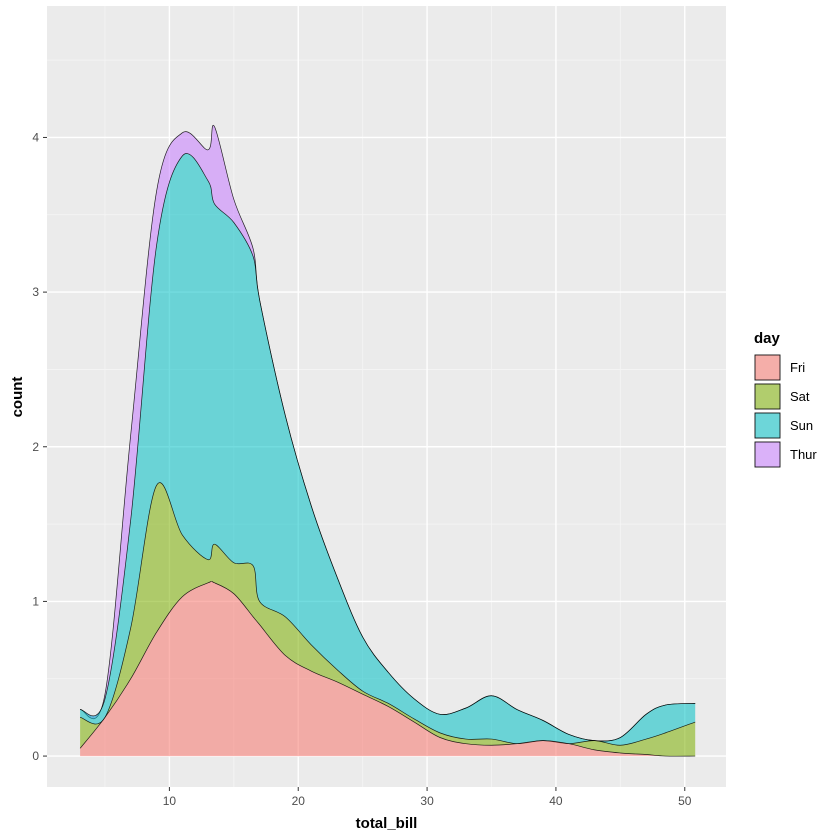  What do you see at coordinates (17, 397) in the screenshot?
I see `y-axis-title: count` at bounding box center [17, 397].